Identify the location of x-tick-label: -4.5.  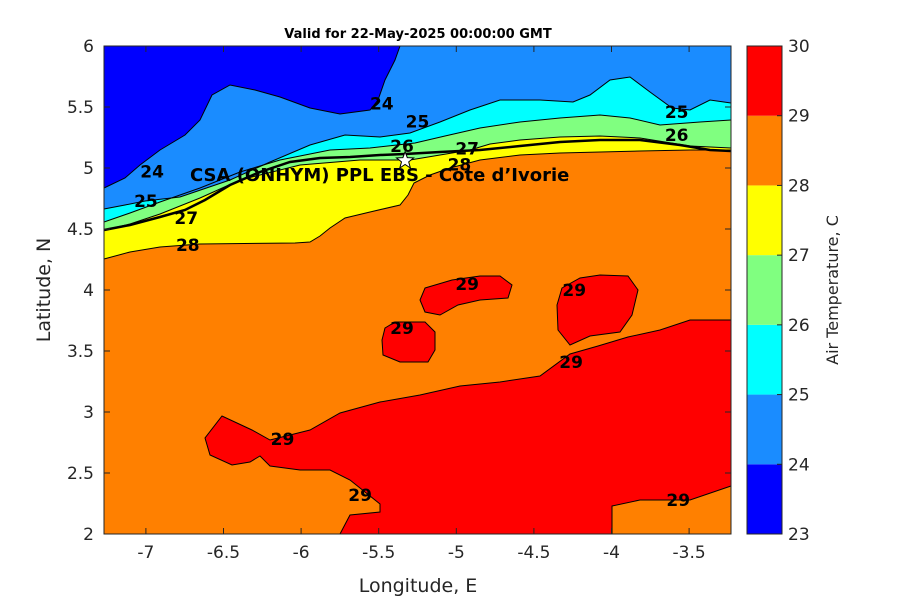
(533, 553).